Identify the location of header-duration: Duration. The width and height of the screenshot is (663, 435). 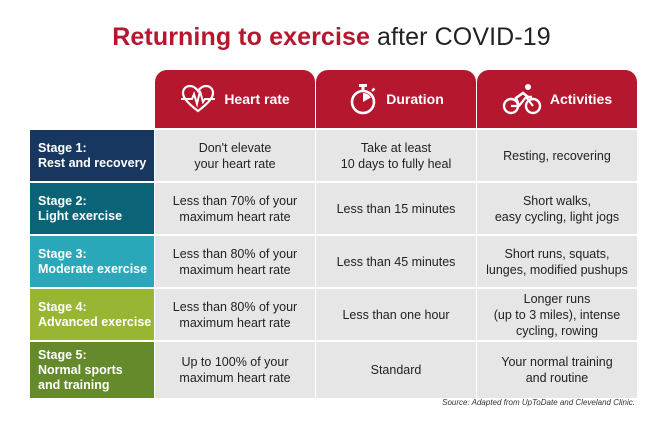
(396, 99).